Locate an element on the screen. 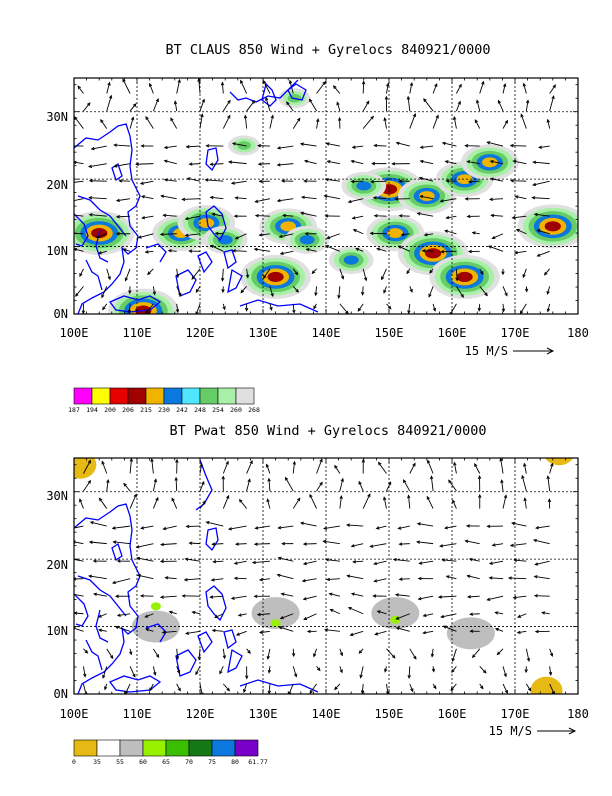  chart-title: BT Pwat 850 Wind + Gyrelocs 840921/0000 is located at coordinates (328, 431).